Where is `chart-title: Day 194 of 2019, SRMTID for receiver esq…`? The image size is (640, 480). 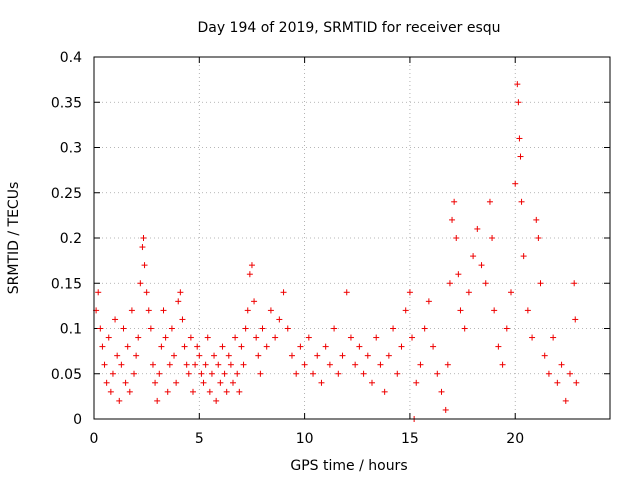 chart-title: Day 194 of 2019, SRMTID for receiver esq… is located at coordinates (348, 28).